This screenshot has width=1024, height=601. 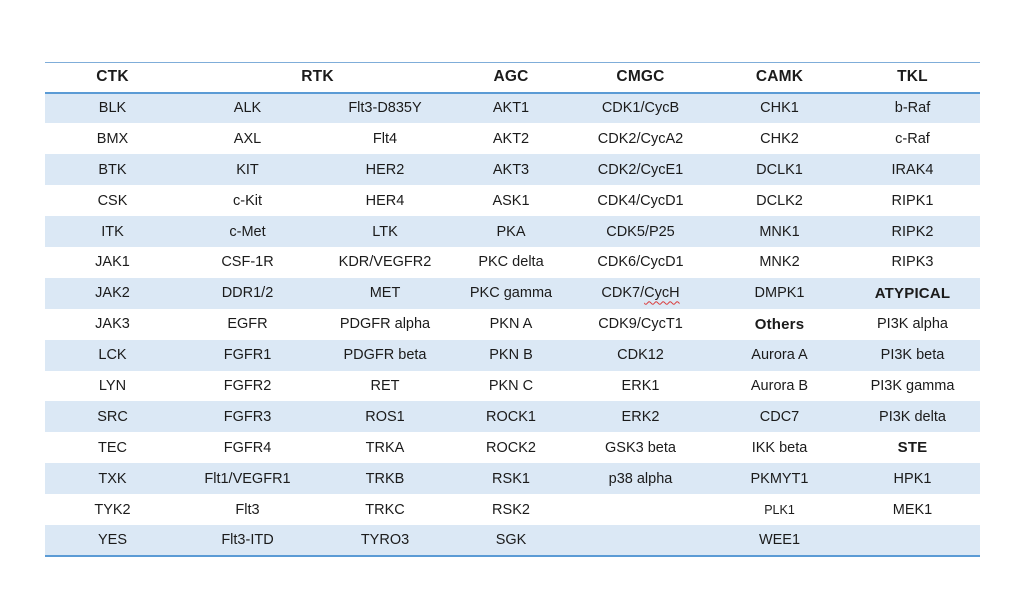 I want to click on table-cell: CDK4/CycD1, so click(x=640, y=200).